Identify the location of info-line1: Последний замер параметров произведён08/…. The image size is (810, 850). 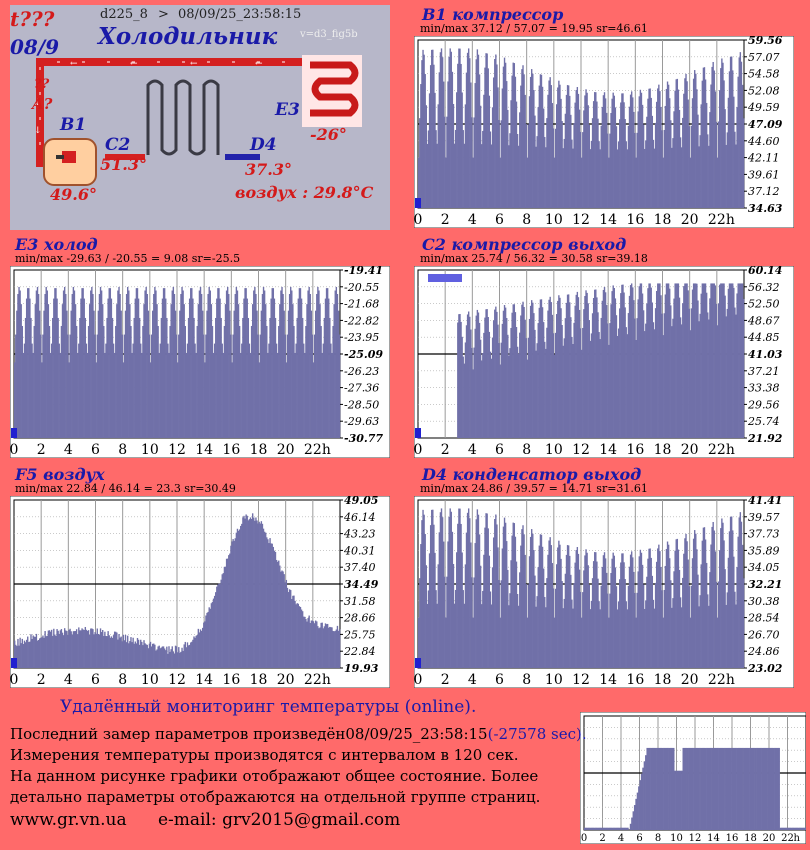
(298, 734).